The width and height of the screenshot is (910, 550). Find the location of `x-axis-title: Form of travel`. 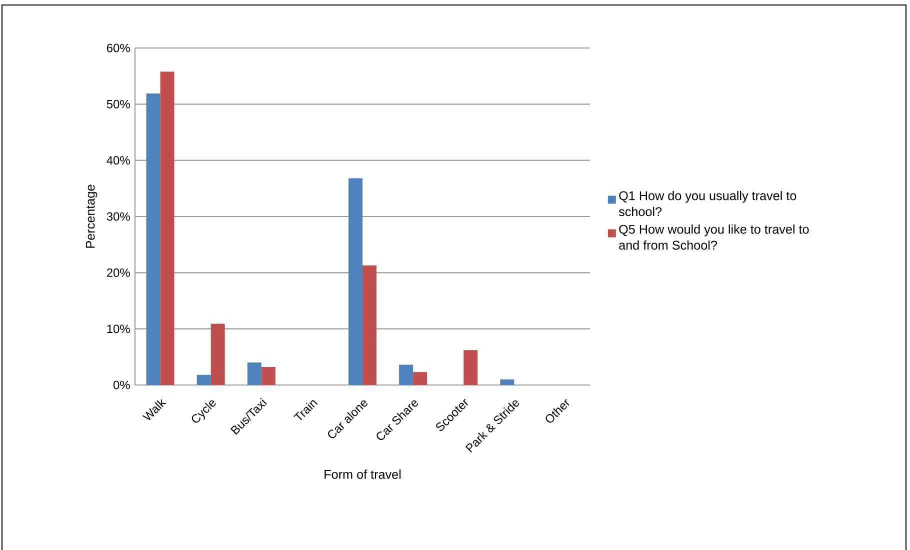

x-axis-title: Form of travel is located at coordinates (362, 474).